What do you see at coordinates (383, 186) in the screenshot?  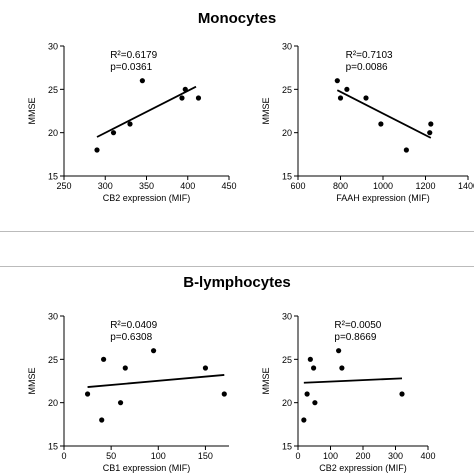 I see `chart-1-x-tick-label: 1000` at bounding box center [383, 186].